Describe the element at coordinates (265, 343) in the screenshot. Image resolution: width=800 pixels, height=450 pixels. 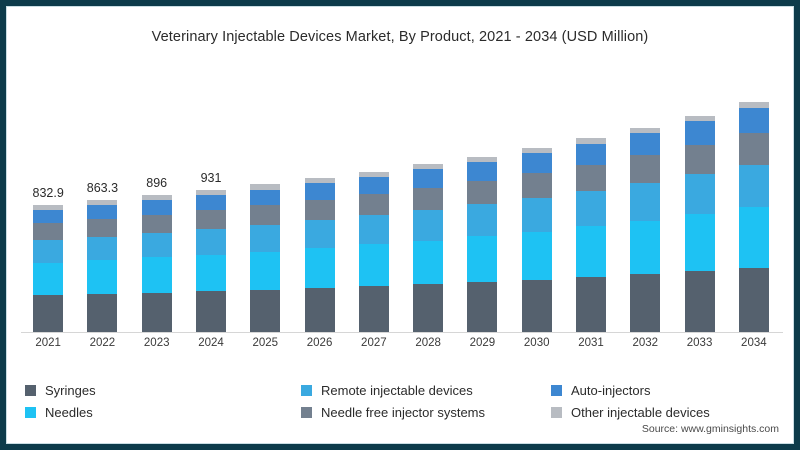
I see `x-tick-label: 2025` at that location.